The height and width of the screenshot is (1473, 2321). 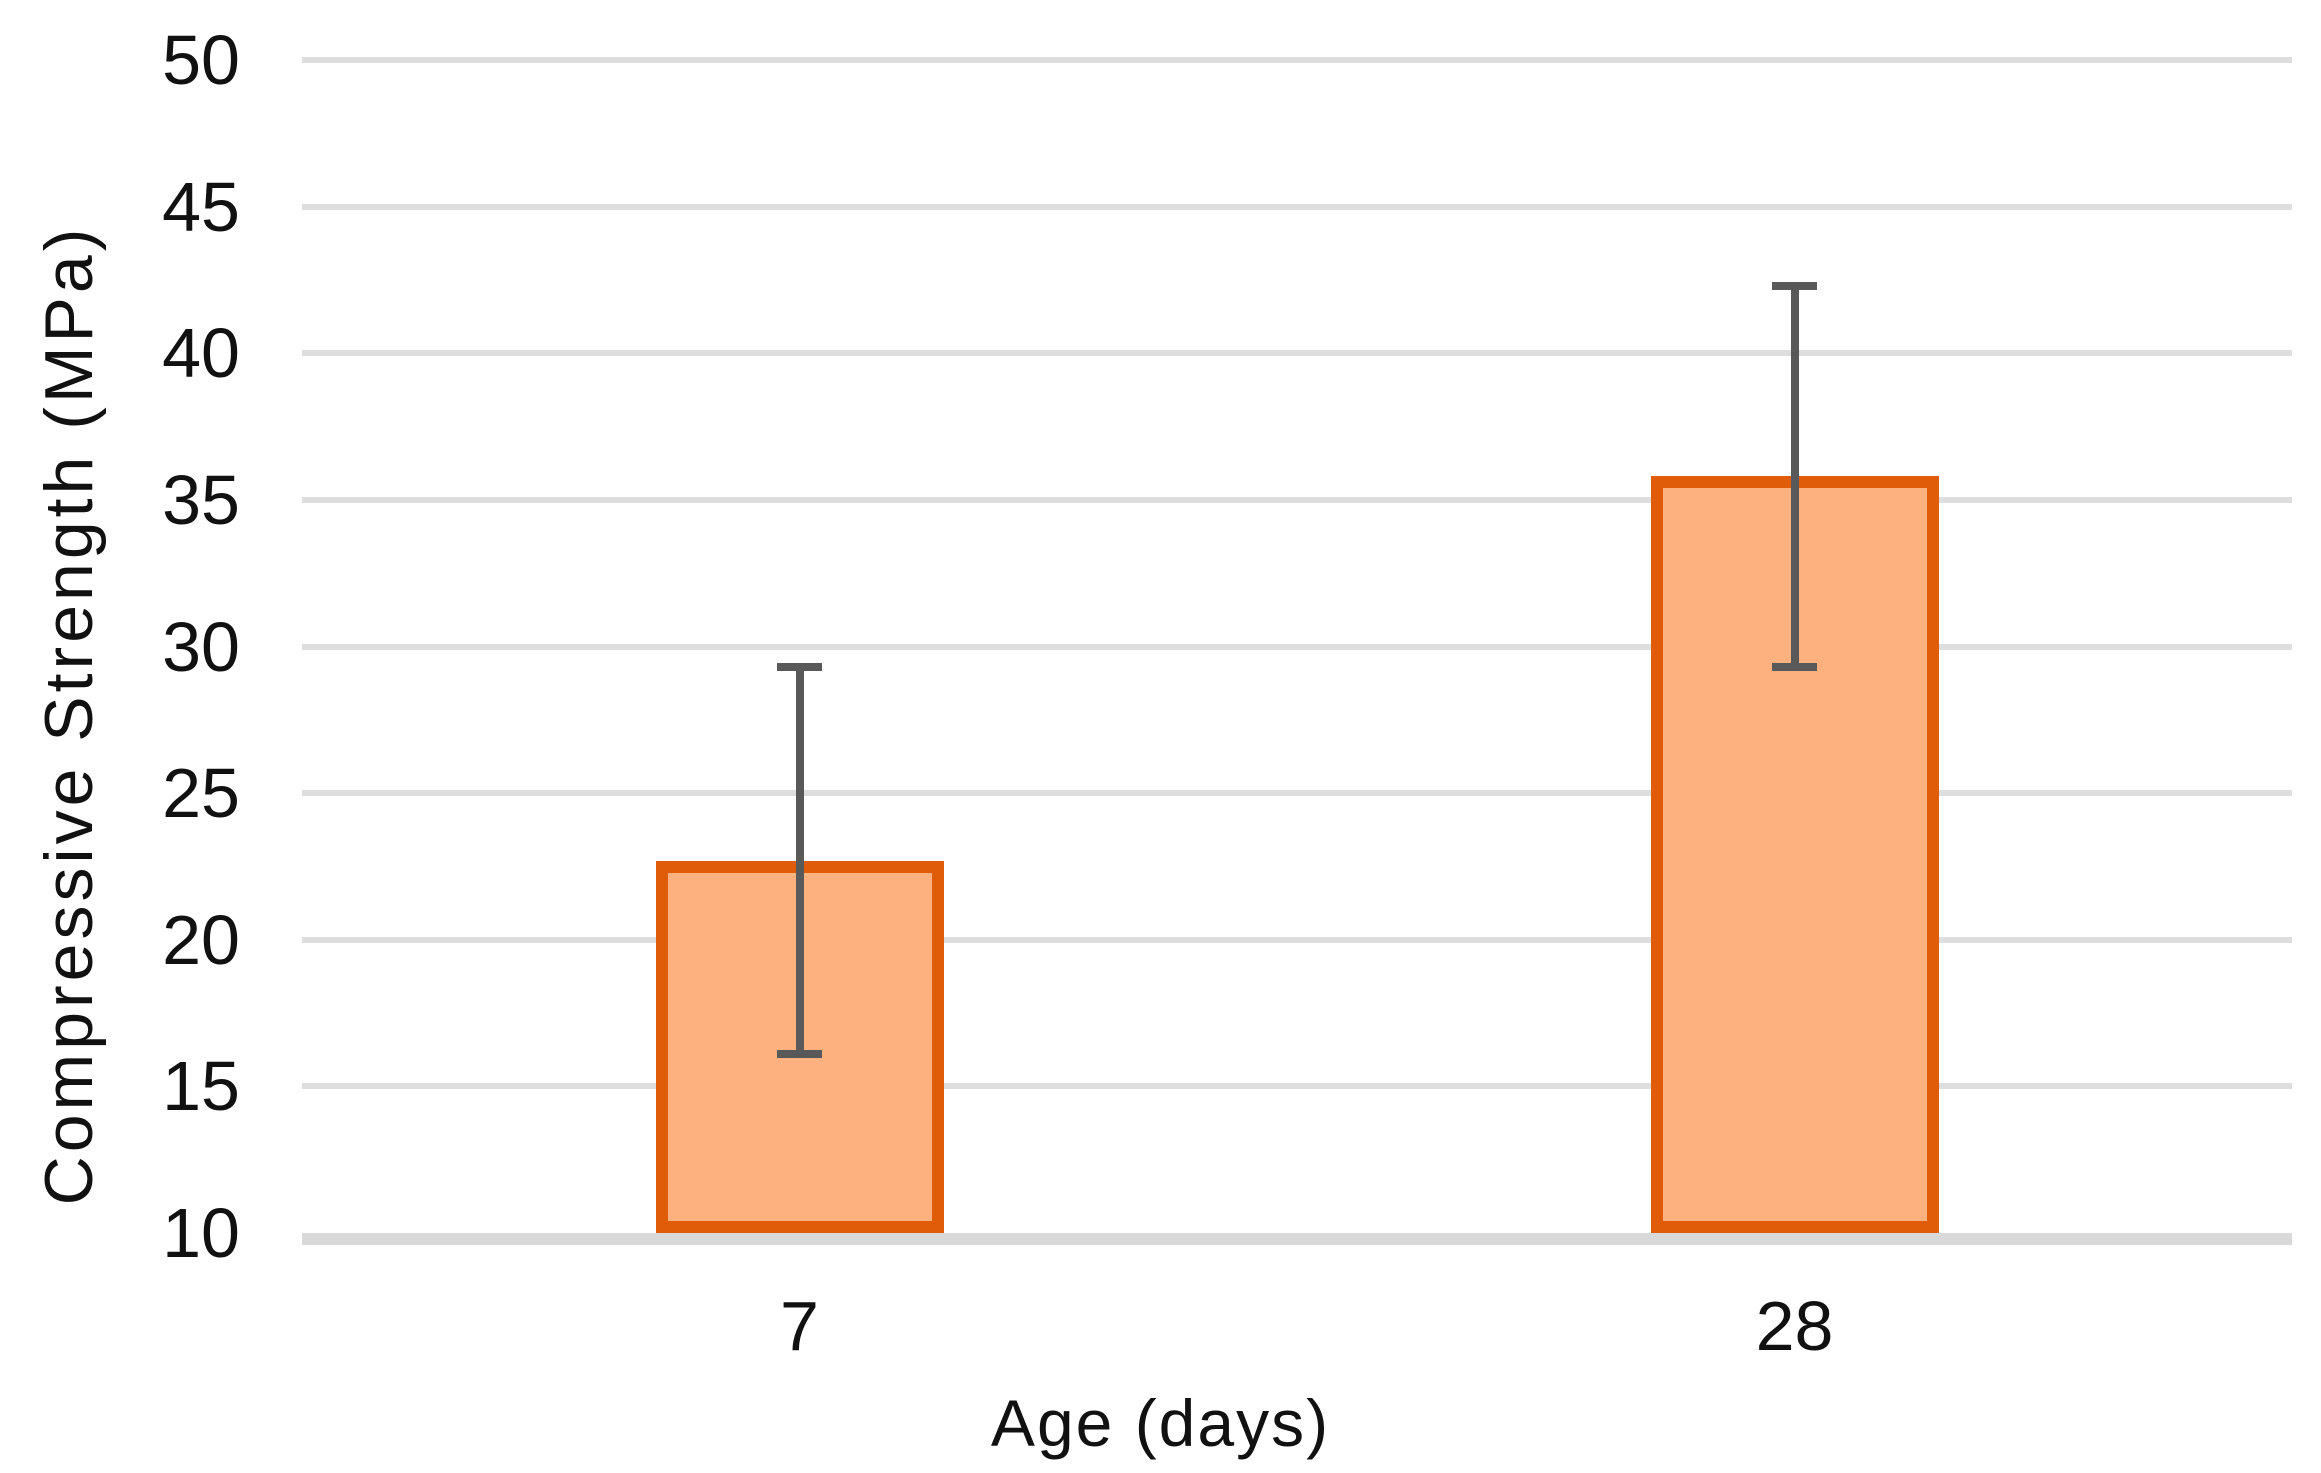 I want to click on y-tick-label: 40, so click(x=201, y=353).